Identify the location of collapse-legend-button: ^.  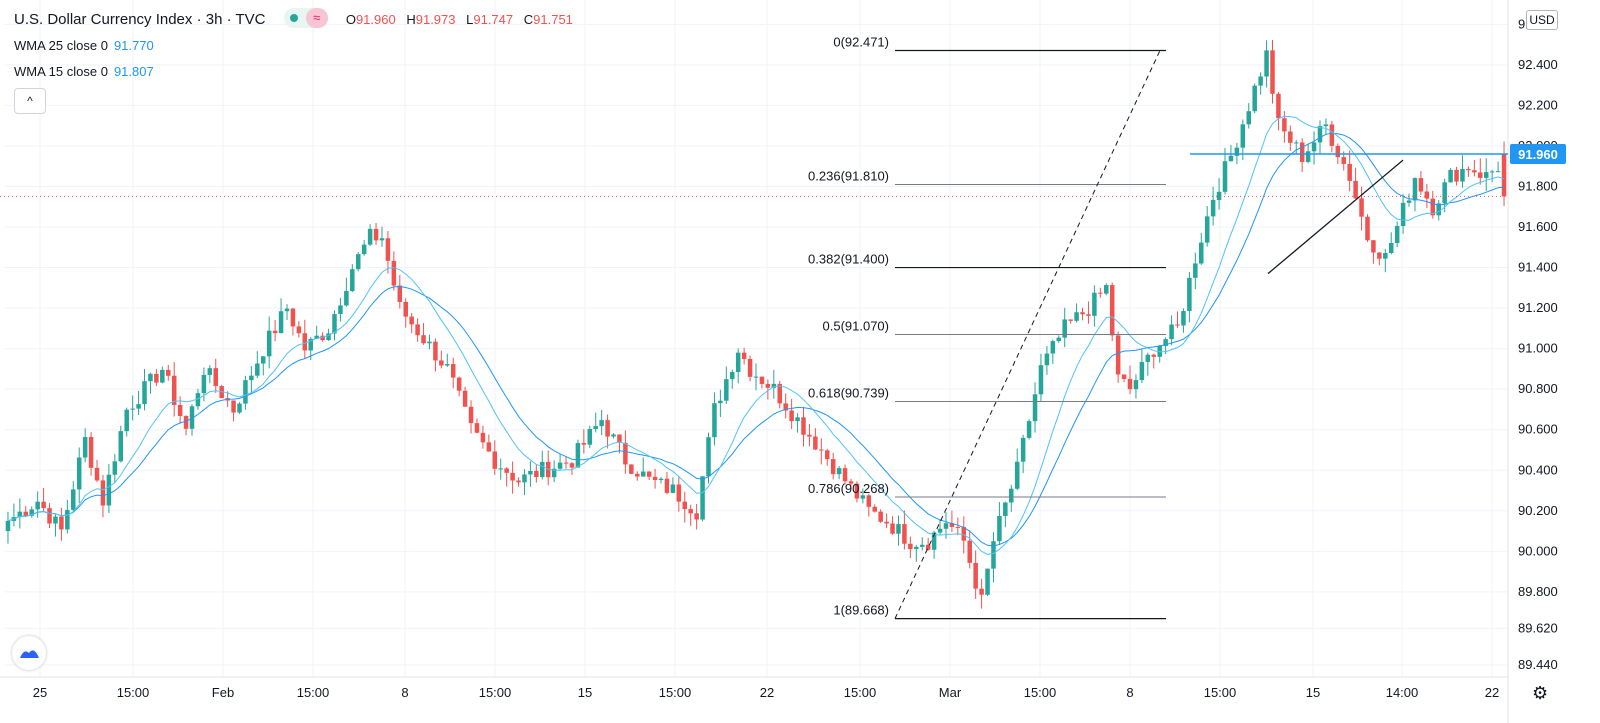
(30, 101).